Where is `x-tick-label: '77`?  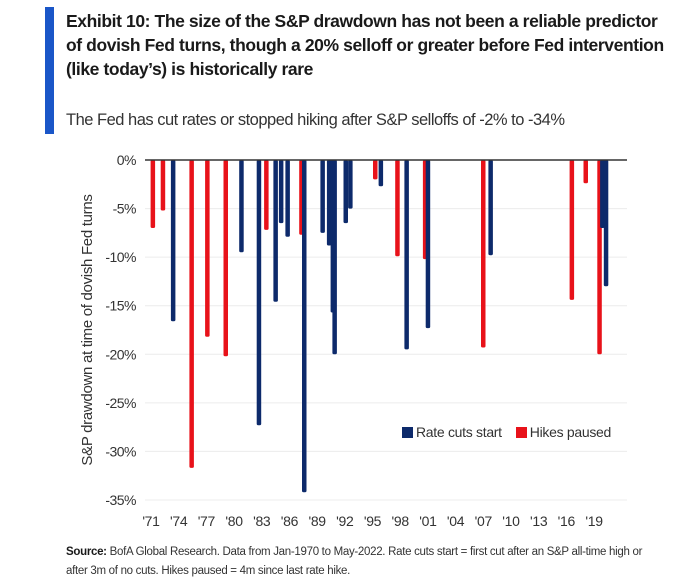 x-tick-label: '77 is located at coordinates (207, 521).